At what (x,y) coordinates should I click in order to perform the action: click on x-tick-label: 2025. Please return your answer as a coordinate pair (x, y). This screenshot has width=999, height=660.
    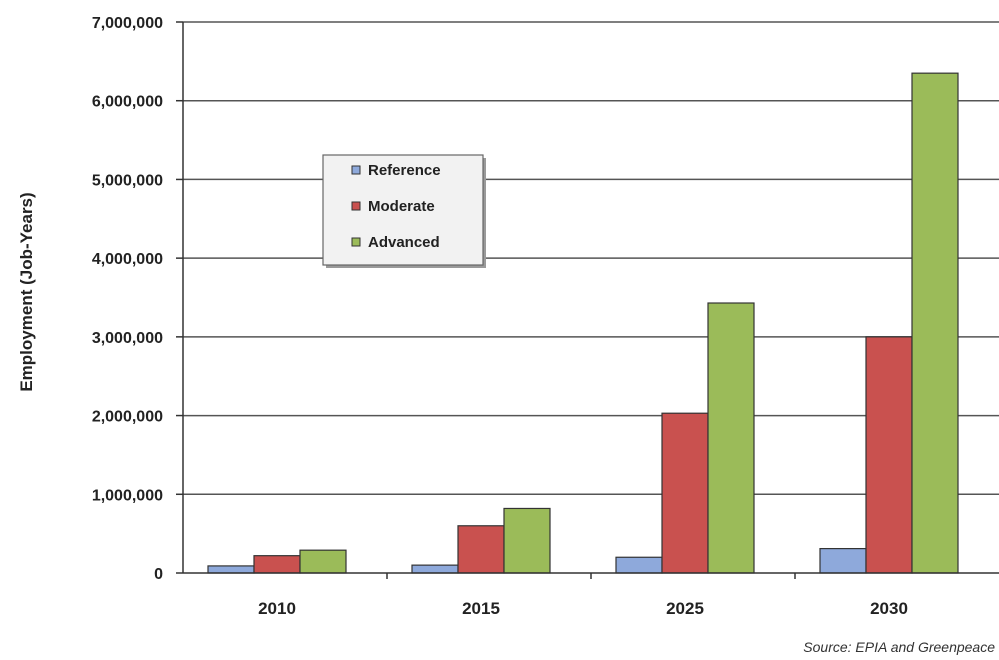
    Looking at the image, I should click on (685, 608).